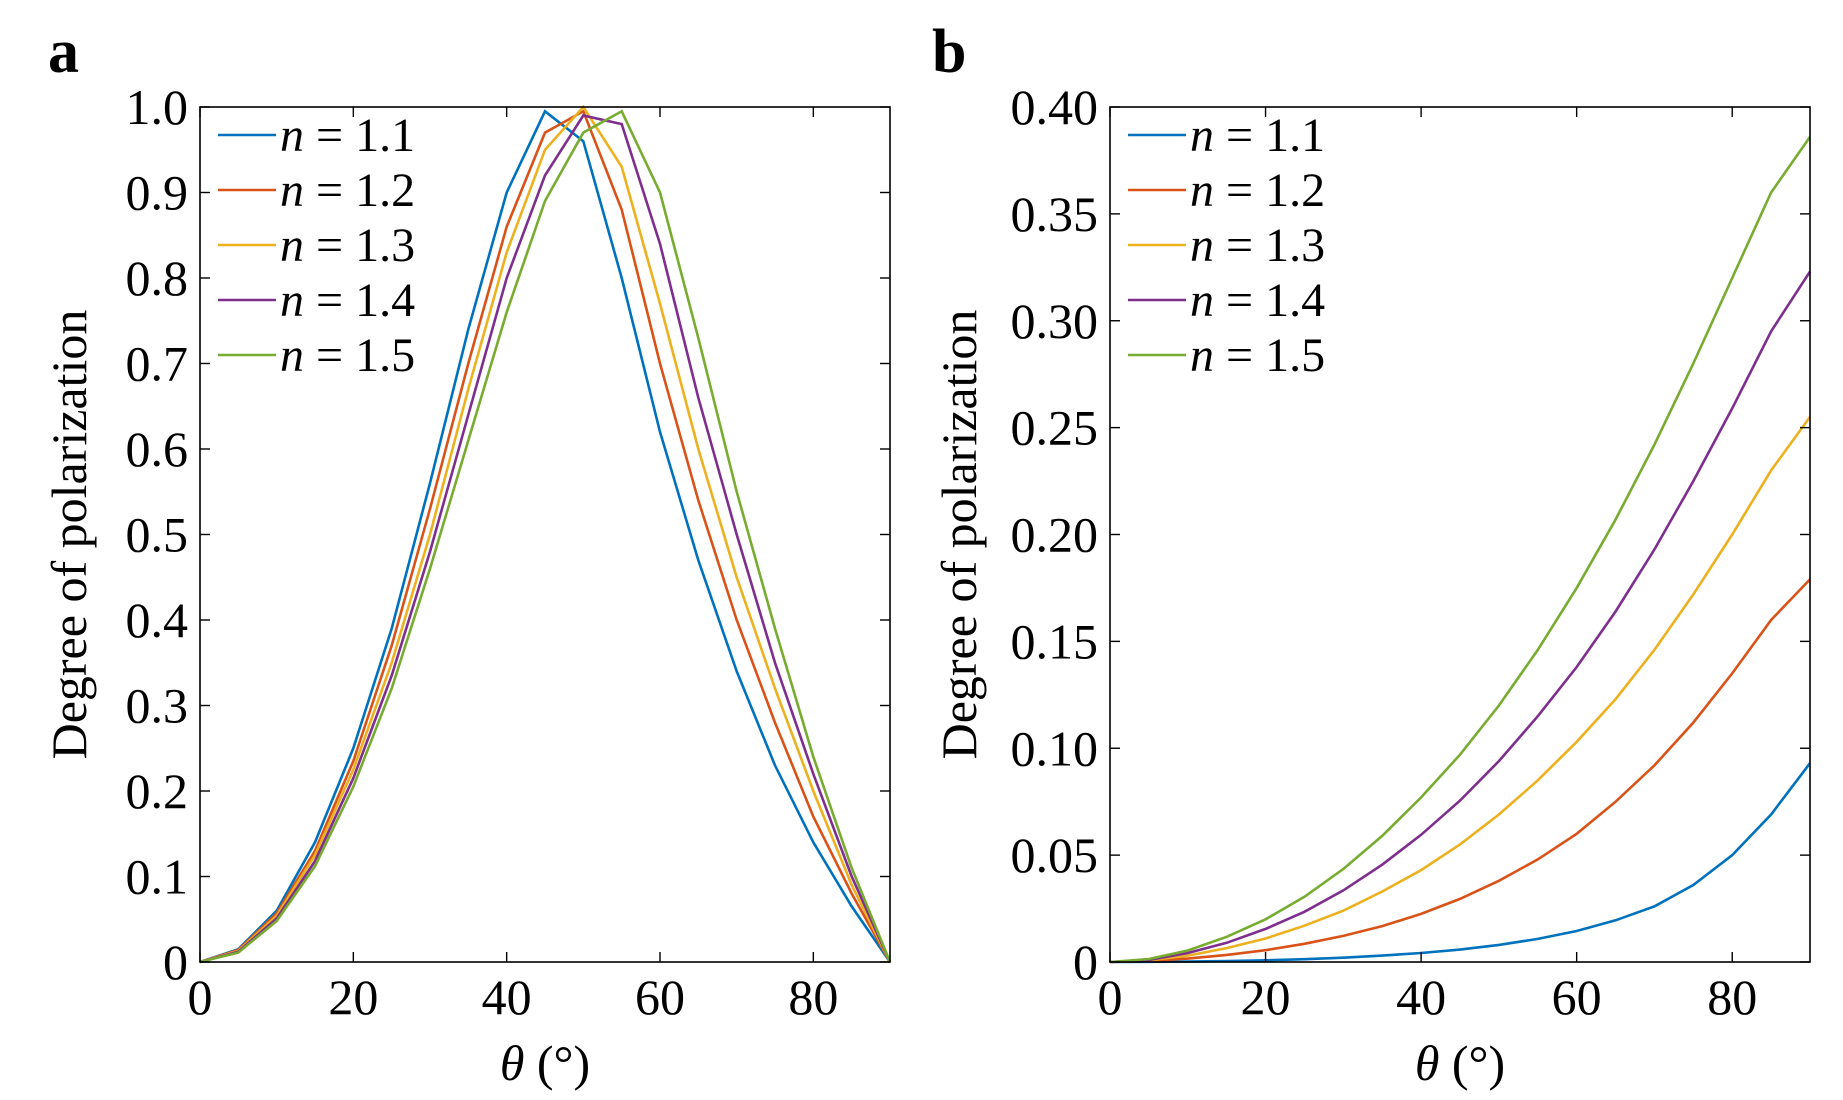 This screenshot has width=1843, height=1100. What do you see at coordinates (157, 107) in the screenshot?
I see `y-tick-label: 1.0` at bounding box center [157, 107].